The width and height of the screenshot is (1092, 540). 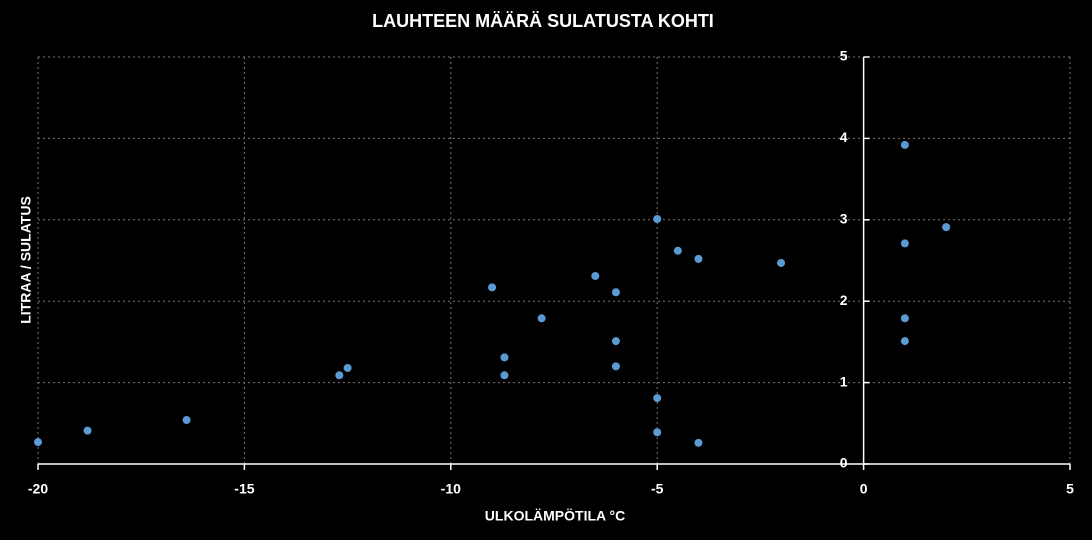 What do you see at coordinates (543, 21) in the screenshot?
I see `chart-title: LAUHTEEN MÄÄRÄ SULATUSTA KOHTI` at bounding box center [543, 21].